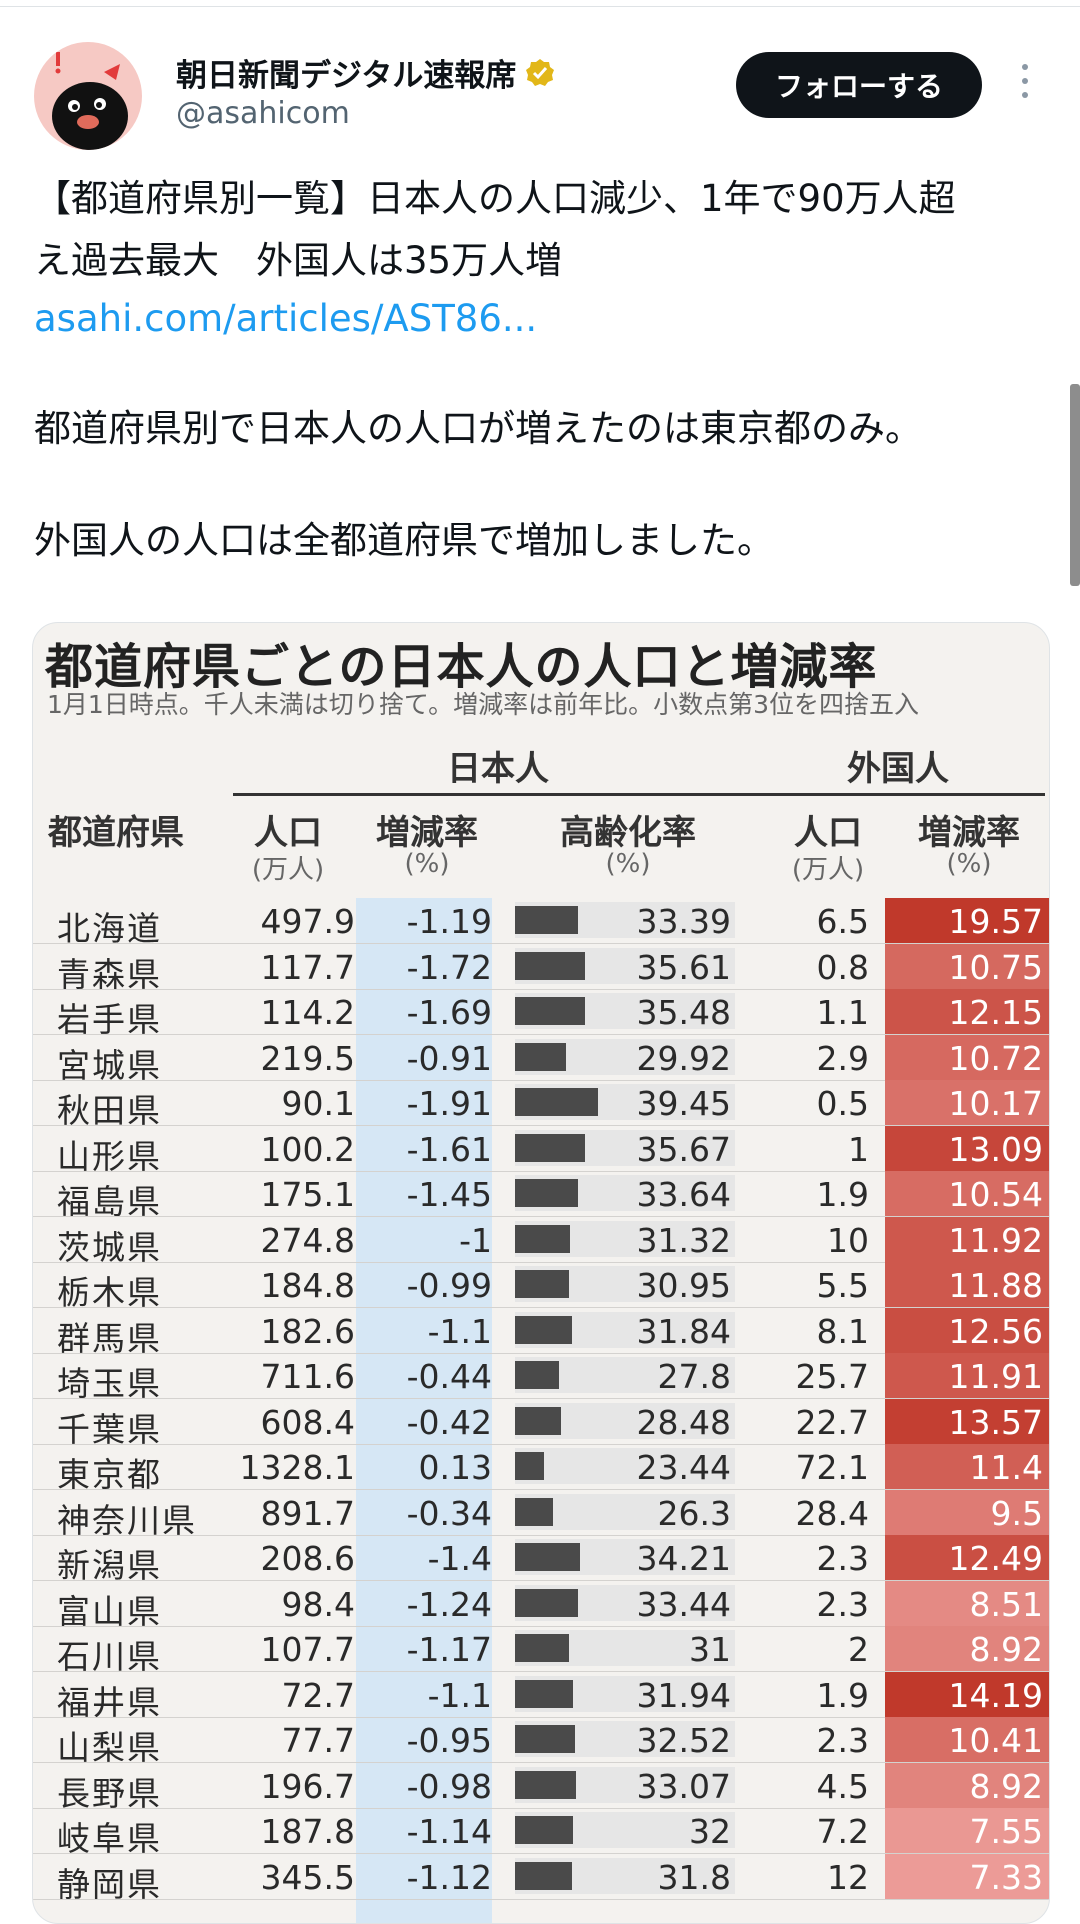  What do you see at coordinates (832, 1513) in the screenshot?
I see `foreign-population-cell: 28.4` at bounding box center [832, 1513].